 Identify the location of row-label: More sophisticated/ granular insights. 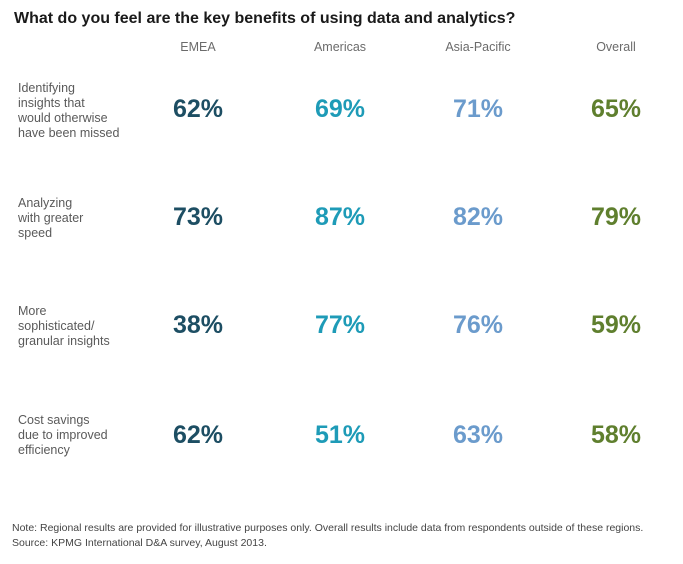
(64, 326).